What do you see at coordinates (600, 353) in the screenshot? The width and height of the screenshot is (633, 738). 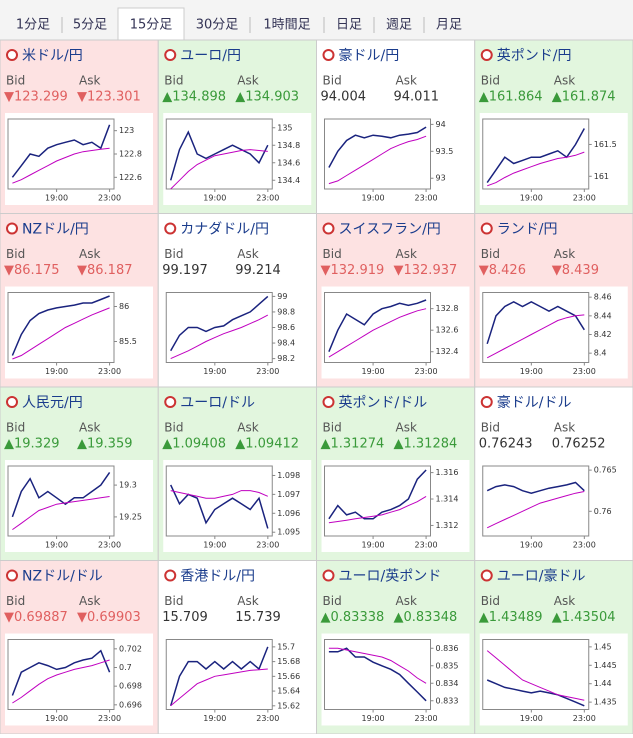 I see `y-tick-label: 8.4` at bounding box center [600, 353].